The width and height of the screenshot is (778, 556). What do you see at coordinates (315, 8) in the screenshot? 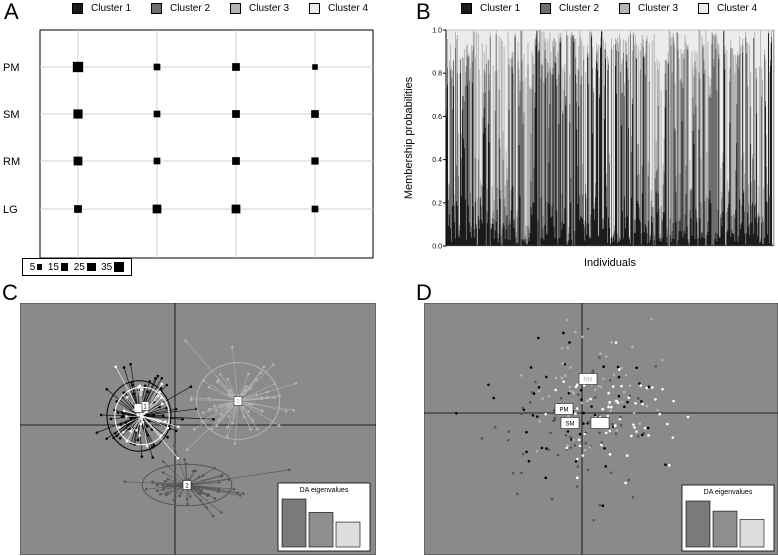
I see `legend-swatch` at bounding box center [315, 8].